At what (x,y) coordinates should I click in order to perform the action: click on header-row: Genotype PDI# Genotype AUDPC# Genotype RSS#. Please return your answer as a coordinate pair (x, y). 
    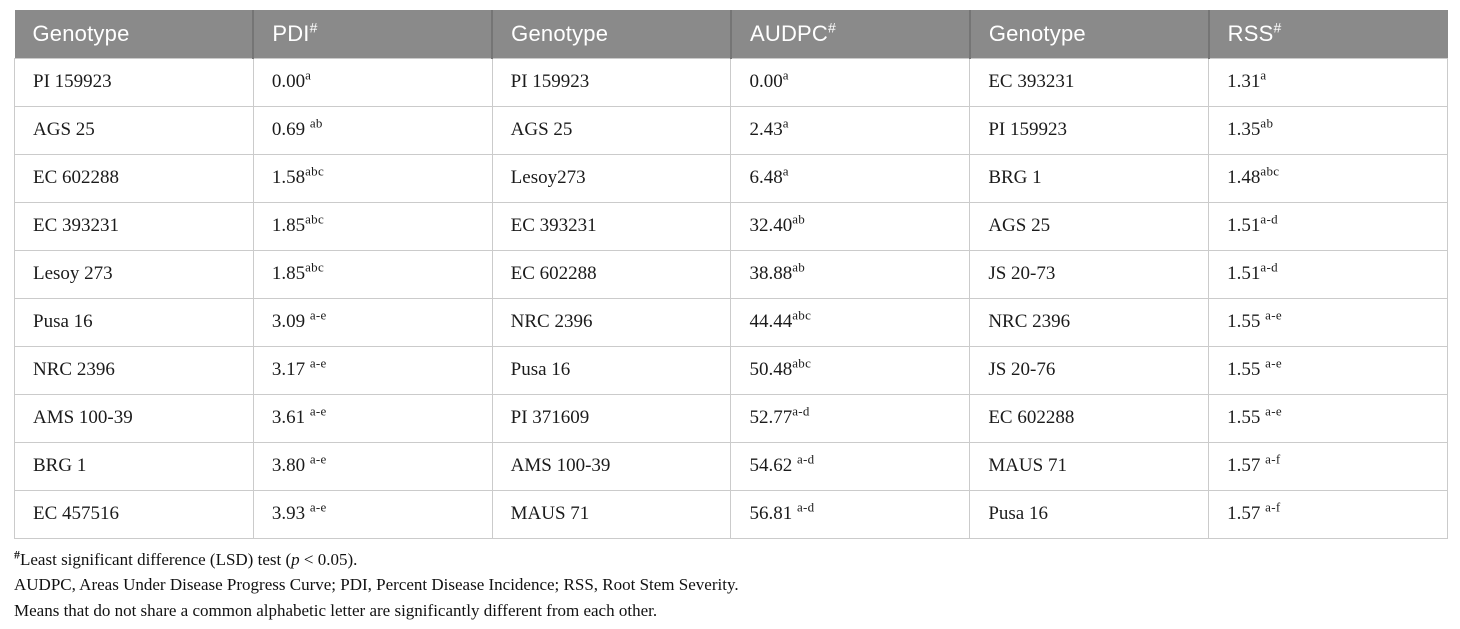
    Looking at the image, I should click on (731, 34).